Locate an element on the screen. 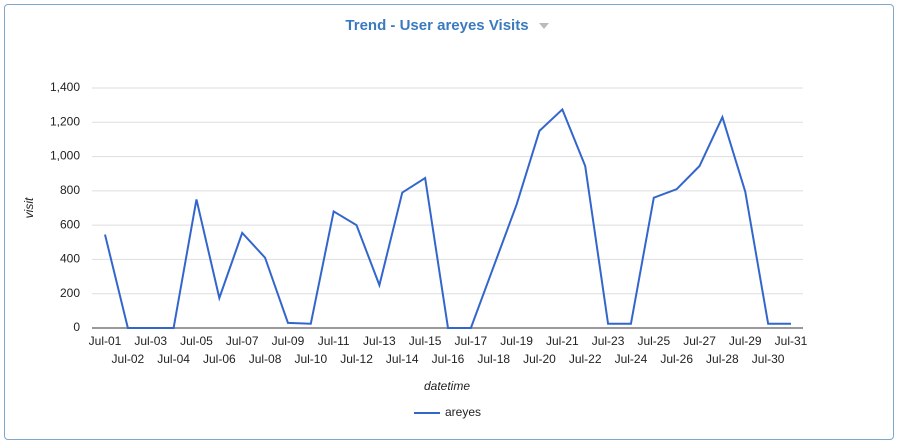  legend-label: areyes is located at coordinates (463, 412).